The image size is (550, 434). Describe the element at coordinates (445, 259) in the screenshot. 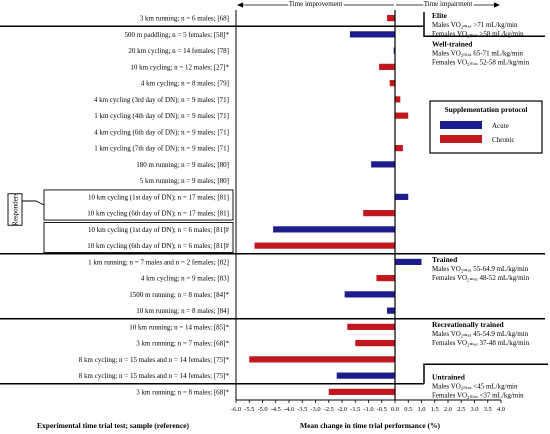

I see `group-title-3: Trained` at that location.